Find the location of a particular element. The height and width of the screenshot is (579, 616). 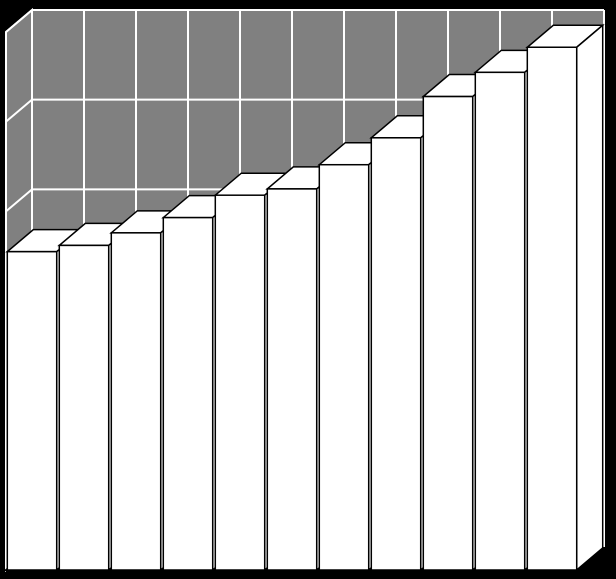

bar-side is located at coordinates (589, 297).